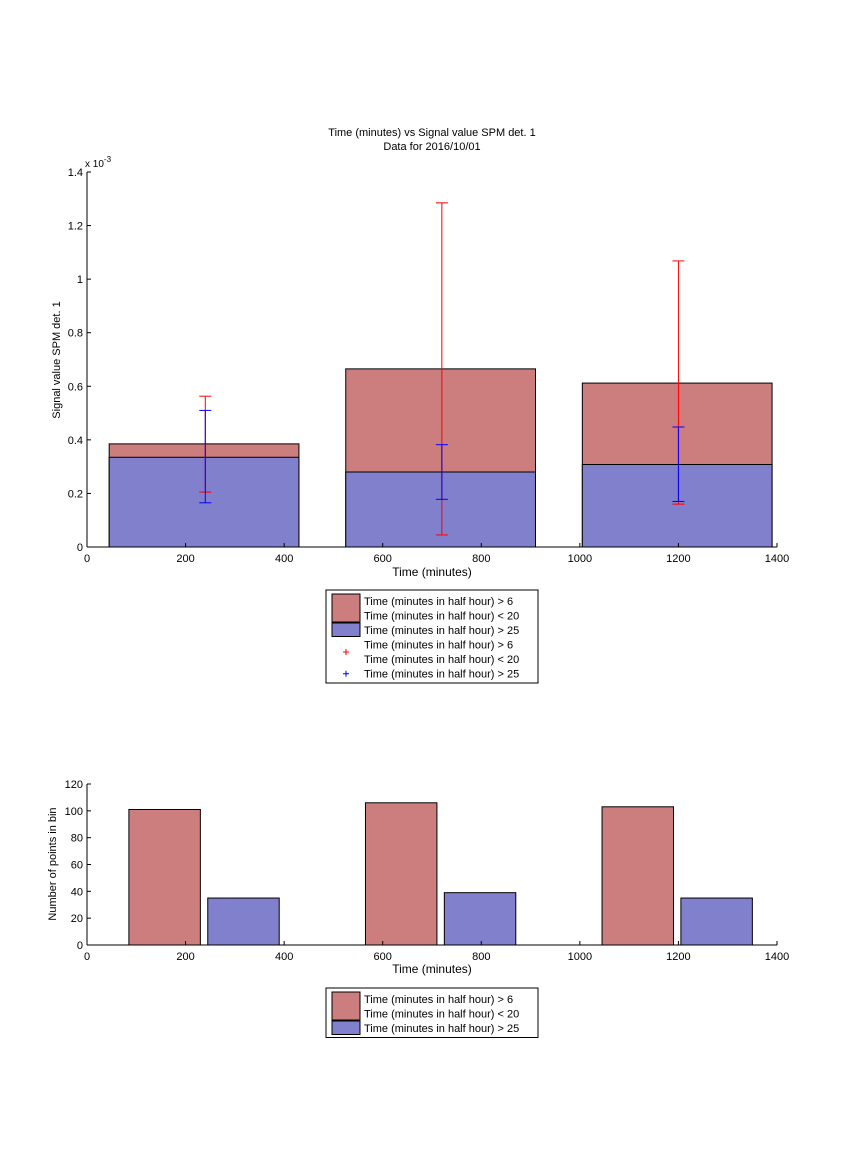  I want to click on y-tick-label: 40, so click(77, 892).